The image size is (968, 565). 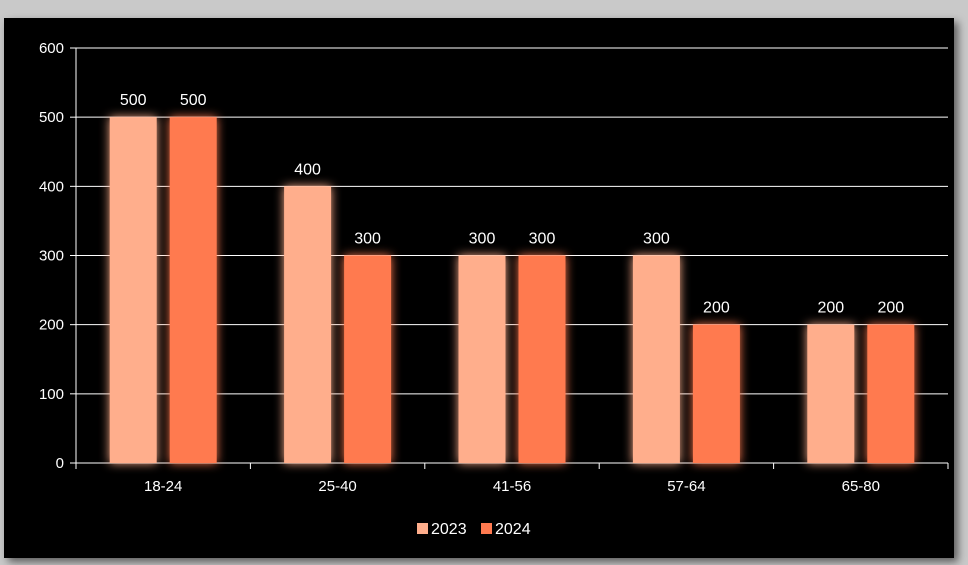 I want to click on x-tick-label: 41-56, so click(x=512, y=486).